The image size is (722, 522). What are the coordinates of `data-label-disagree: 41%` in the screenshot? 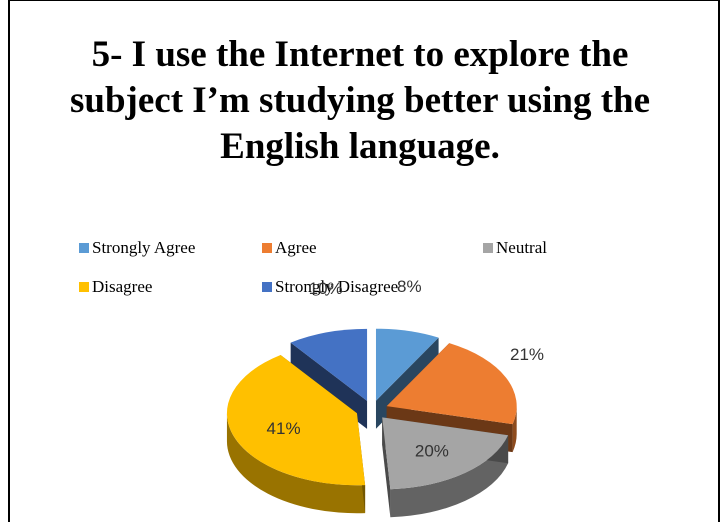 It's located at (284, 428).